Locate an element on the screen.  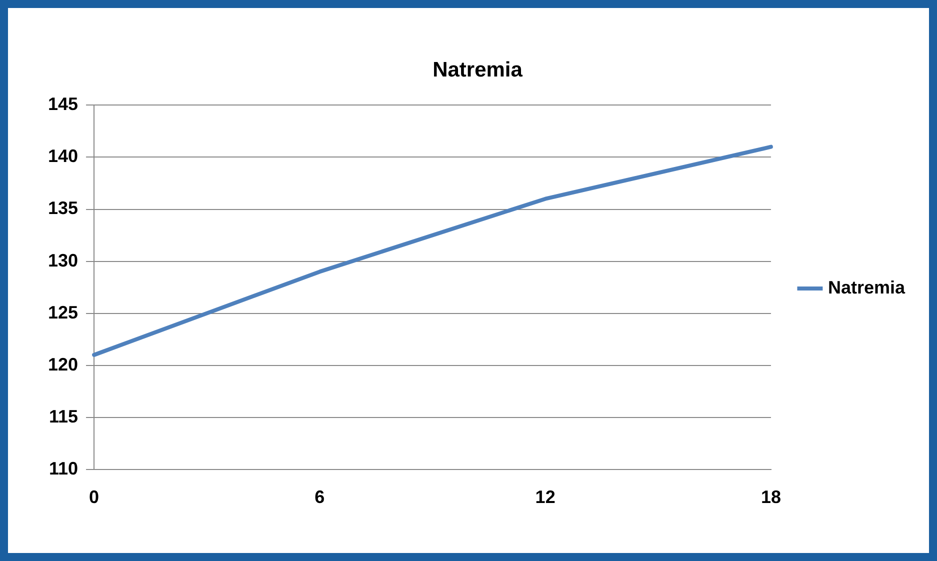
y-tick-label: 140 is located at coordinates (63, 156).